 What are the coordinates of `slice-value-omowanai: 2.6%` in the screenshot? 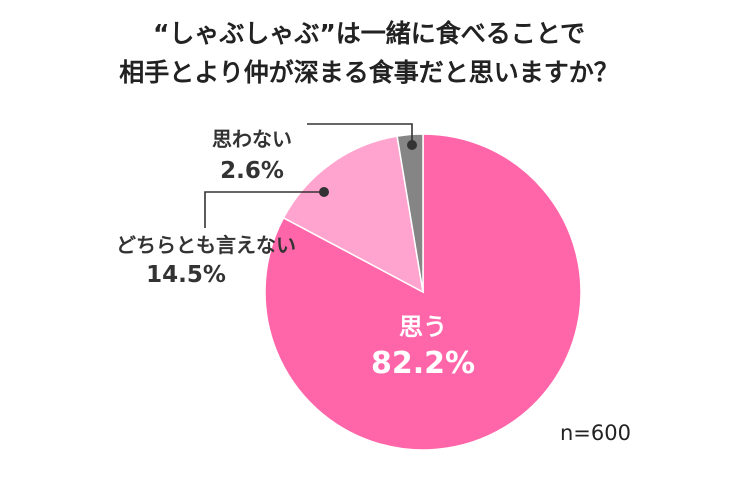 It's located at (252, 171).